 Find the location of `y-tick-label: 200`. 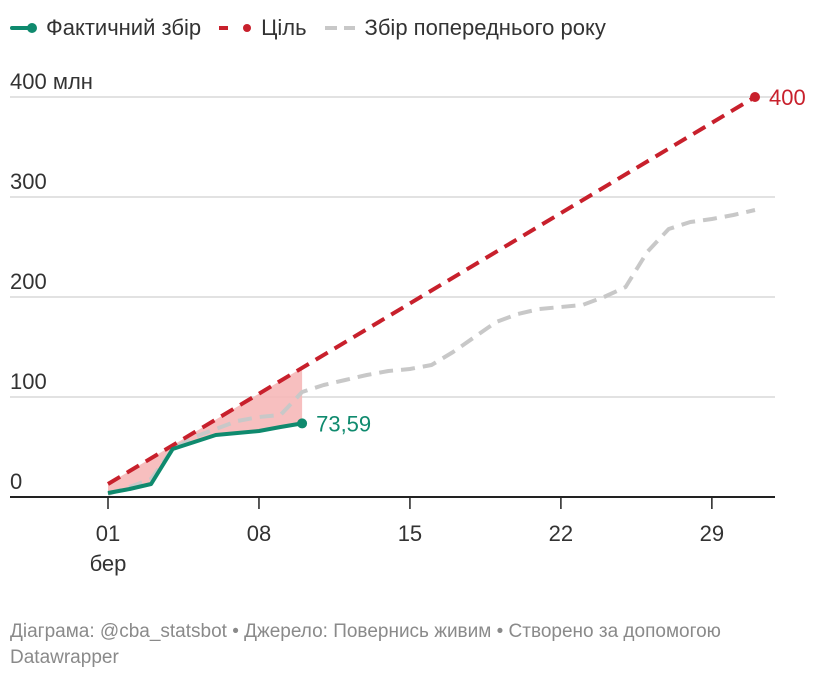

y-tick-label: 200 is located at coordinates (28, 281).